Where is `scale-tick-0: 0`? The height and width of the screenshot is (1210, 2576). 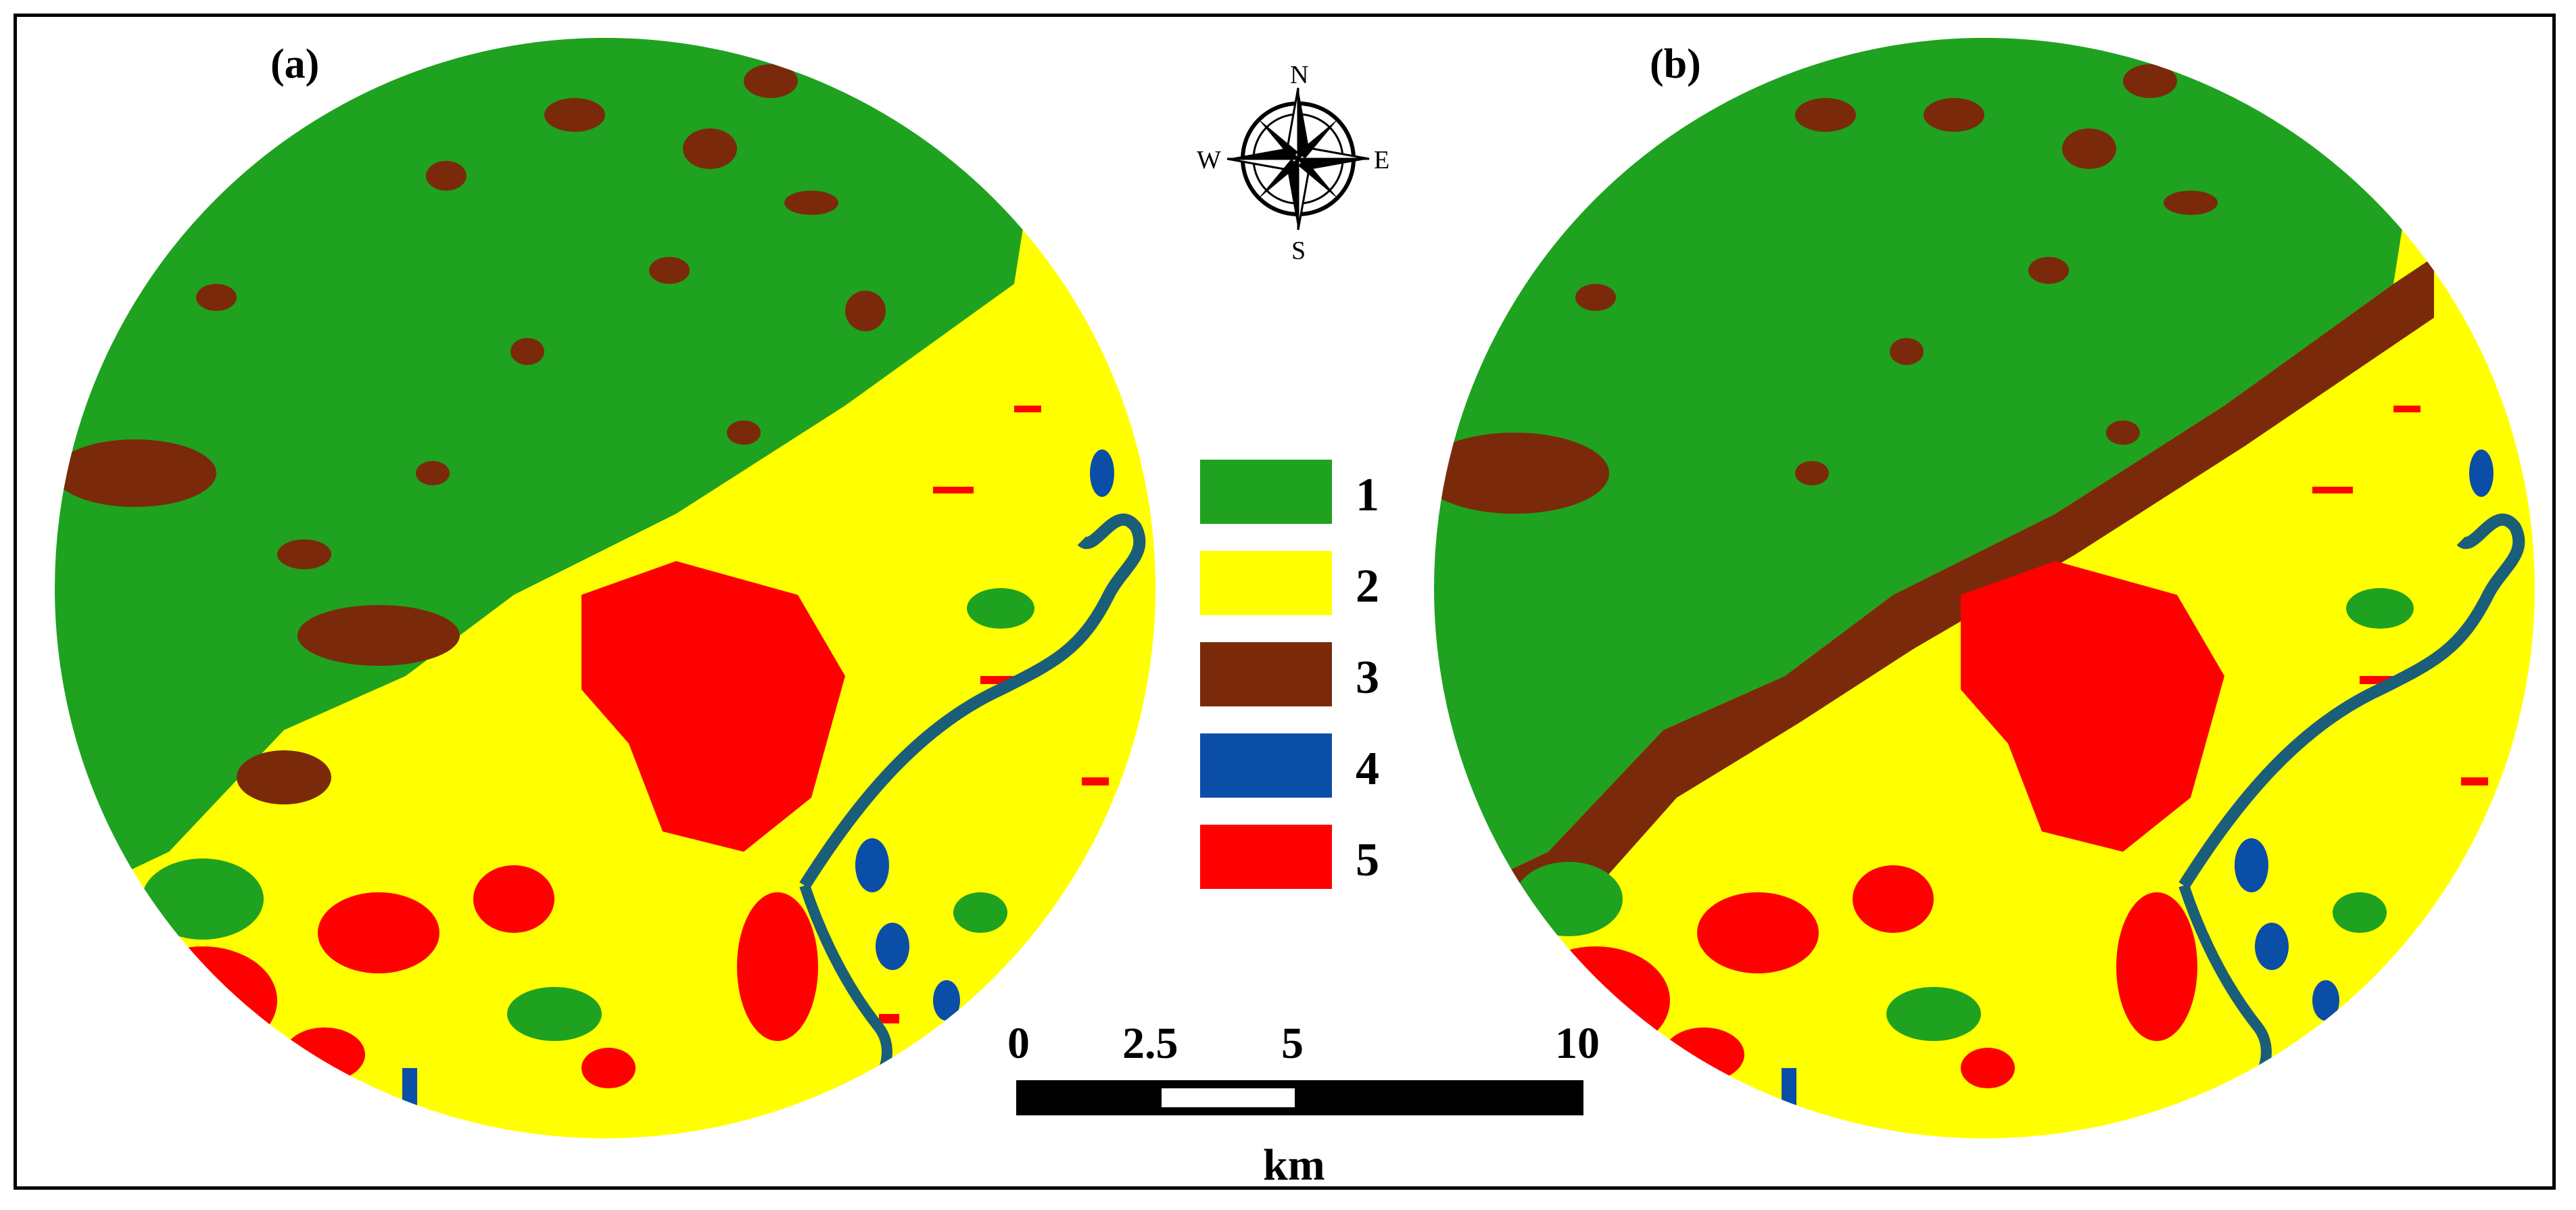 scale-tick-0: 0 is located at coordinates (1018, 1043).